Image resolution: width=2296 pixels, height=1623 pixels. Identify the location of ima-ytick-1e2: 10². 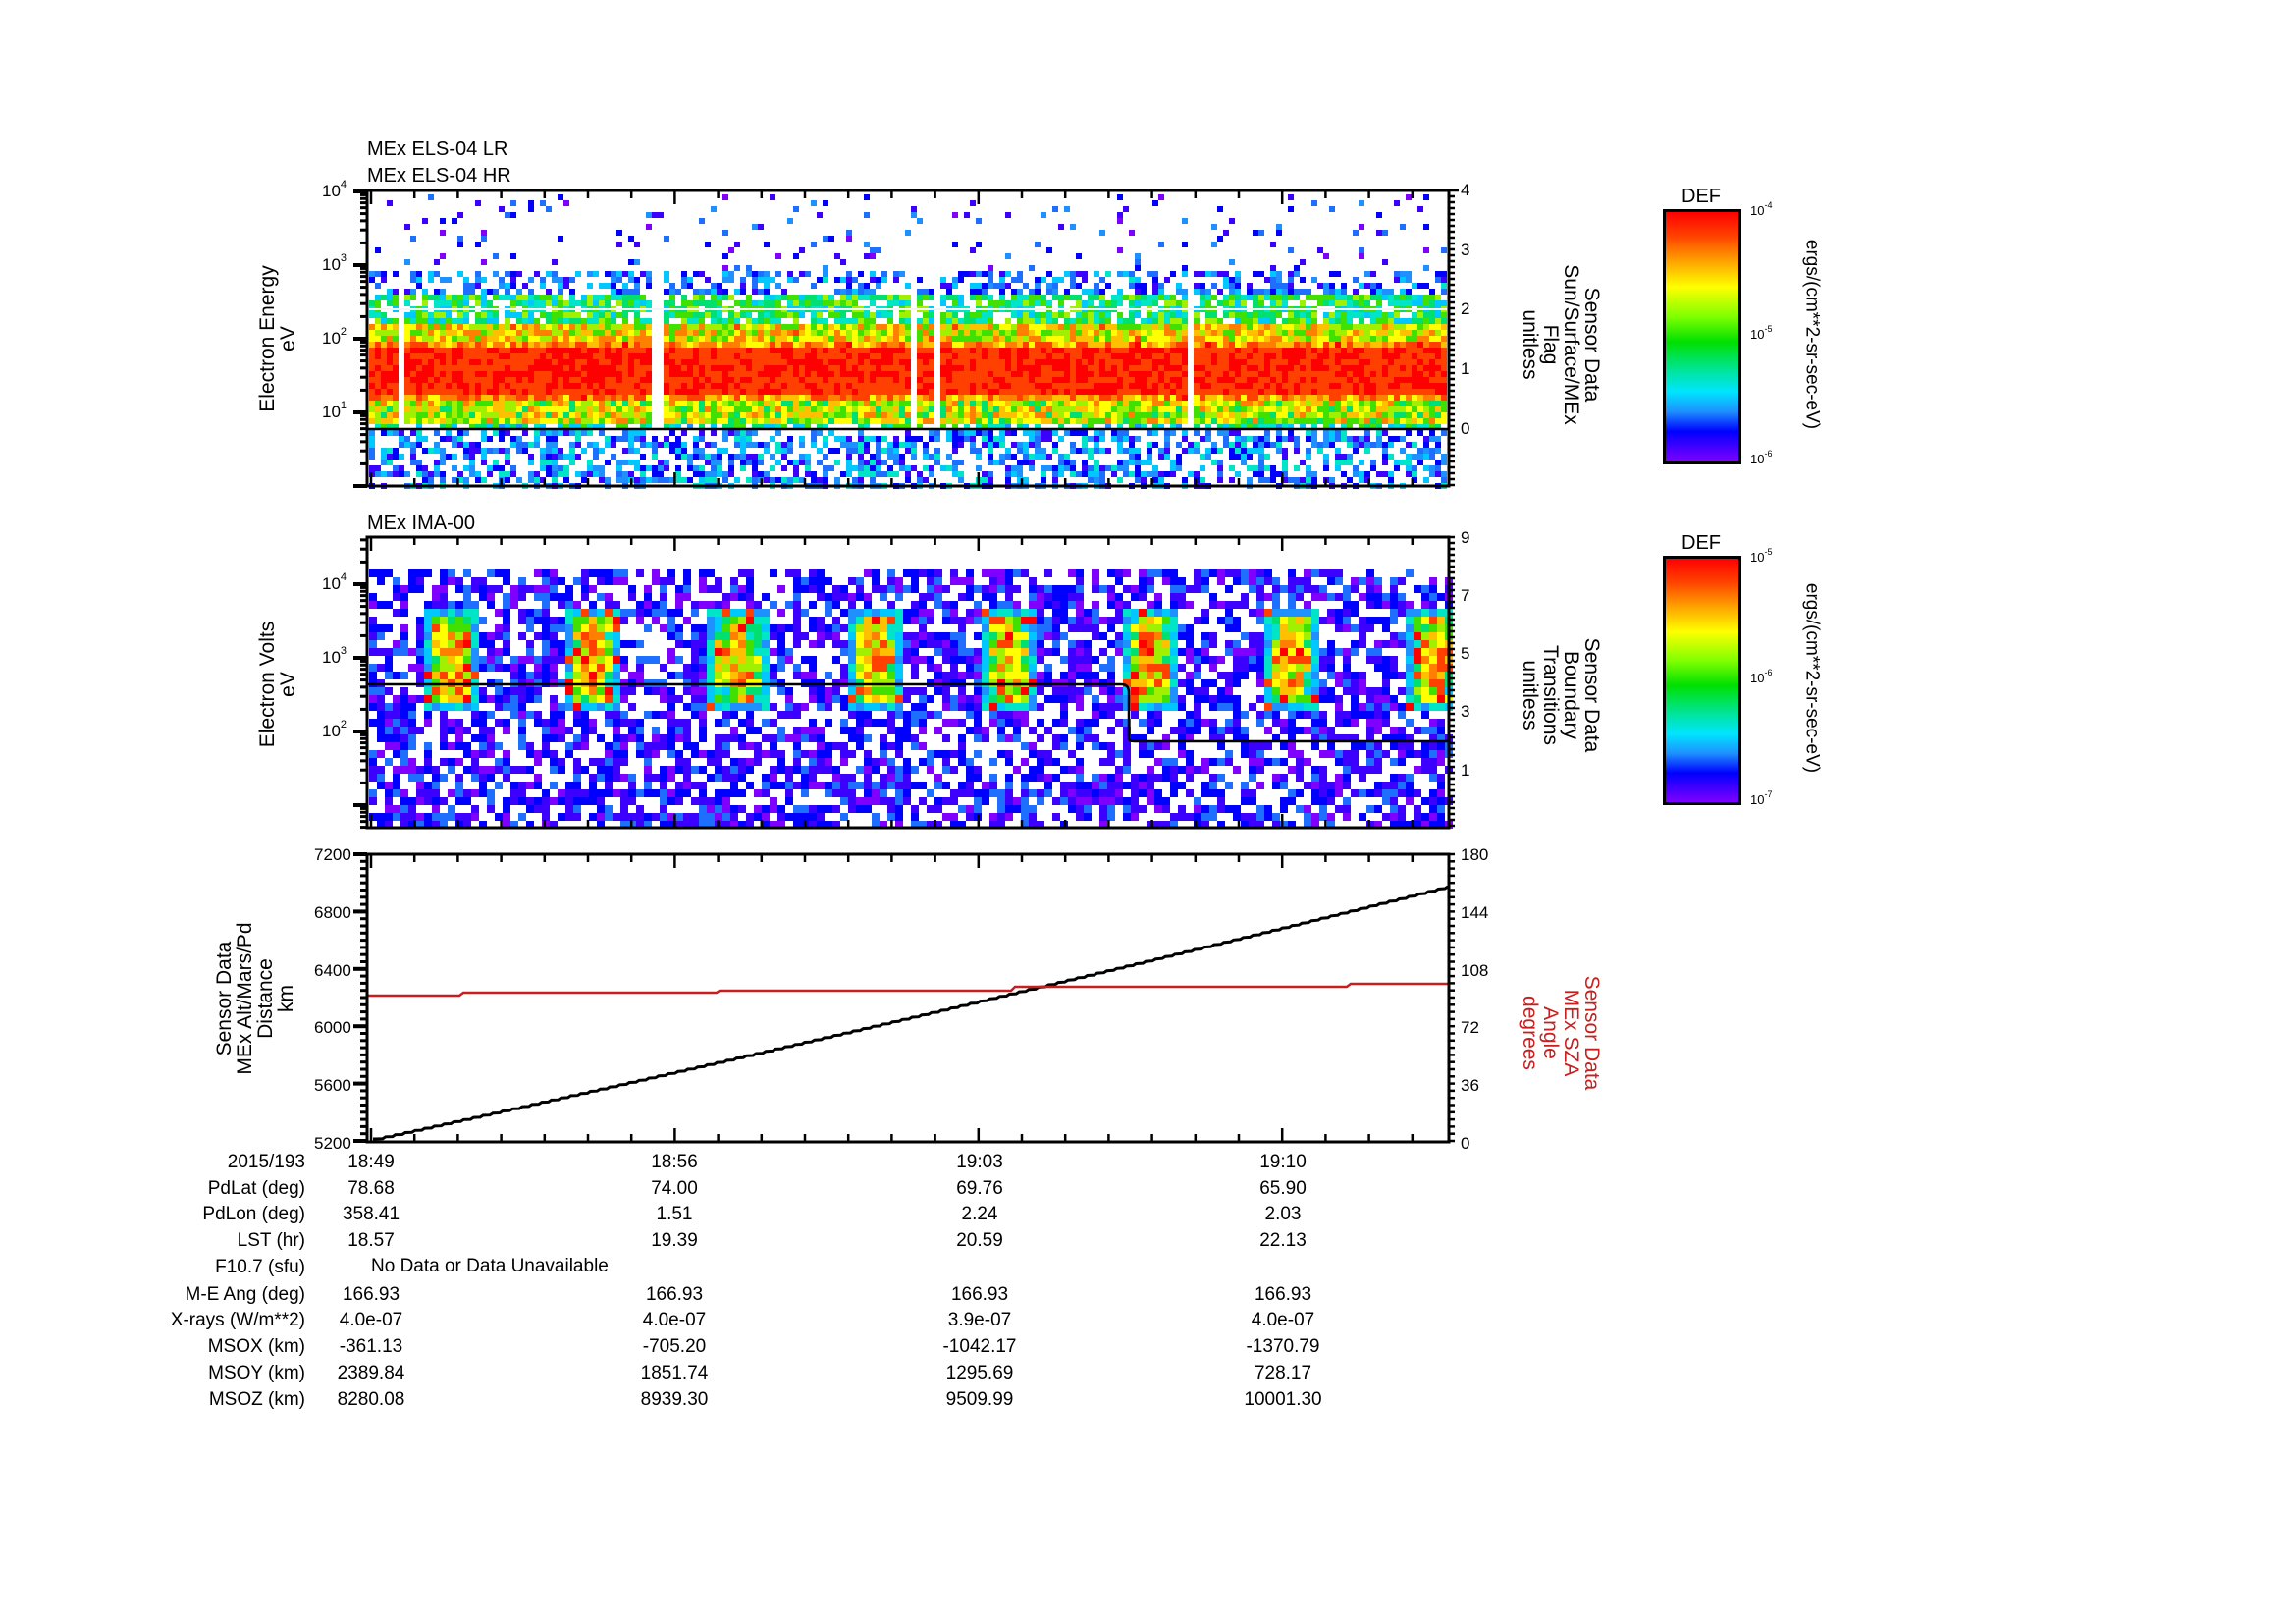
(334, 729).